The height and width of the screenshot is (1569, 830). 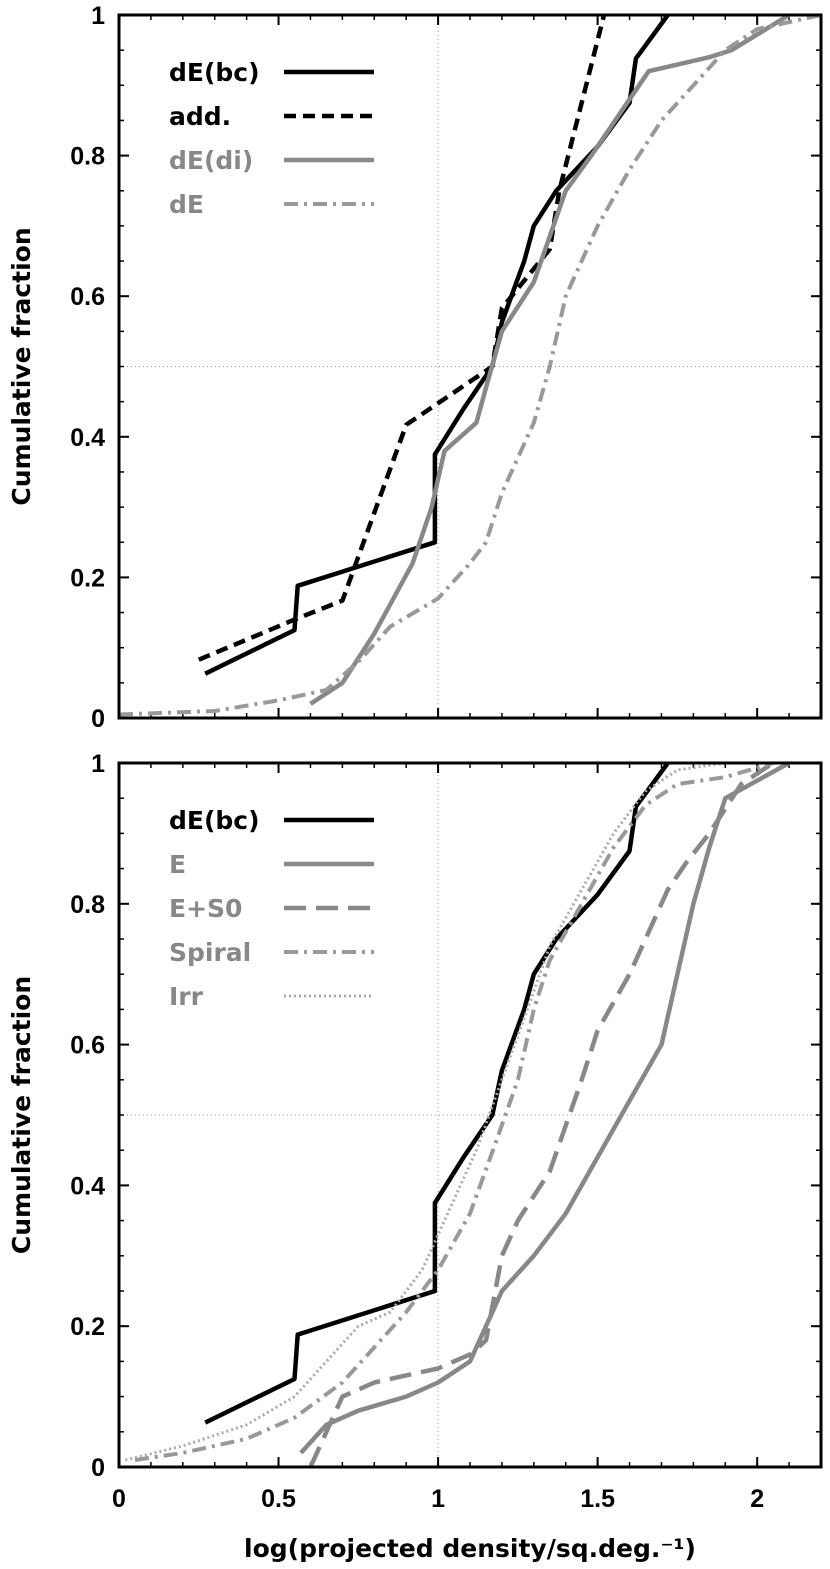 What do you see at coordinates (210, 952) in the screenshot?
I see `legend-label: Spiral` at bounding box center [210, 952].